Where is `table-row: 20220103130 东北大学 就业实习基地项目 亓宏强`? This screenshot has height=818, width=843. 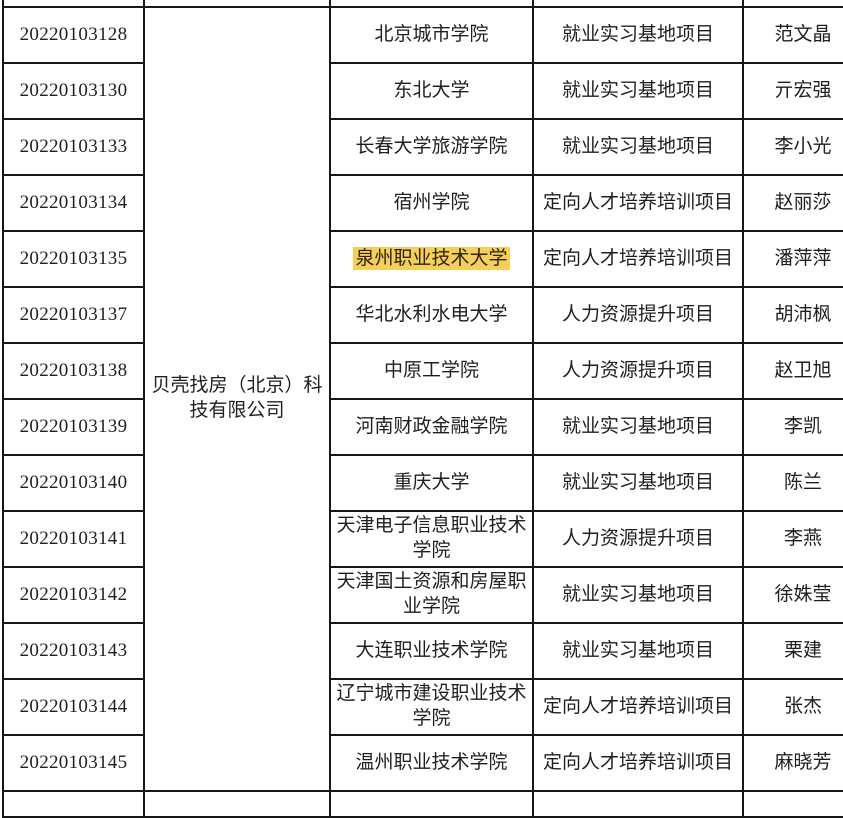
table-row: 20220103130 东北大学 就业实习基地项目 亓宏强 is located at coordinates (422, 91).